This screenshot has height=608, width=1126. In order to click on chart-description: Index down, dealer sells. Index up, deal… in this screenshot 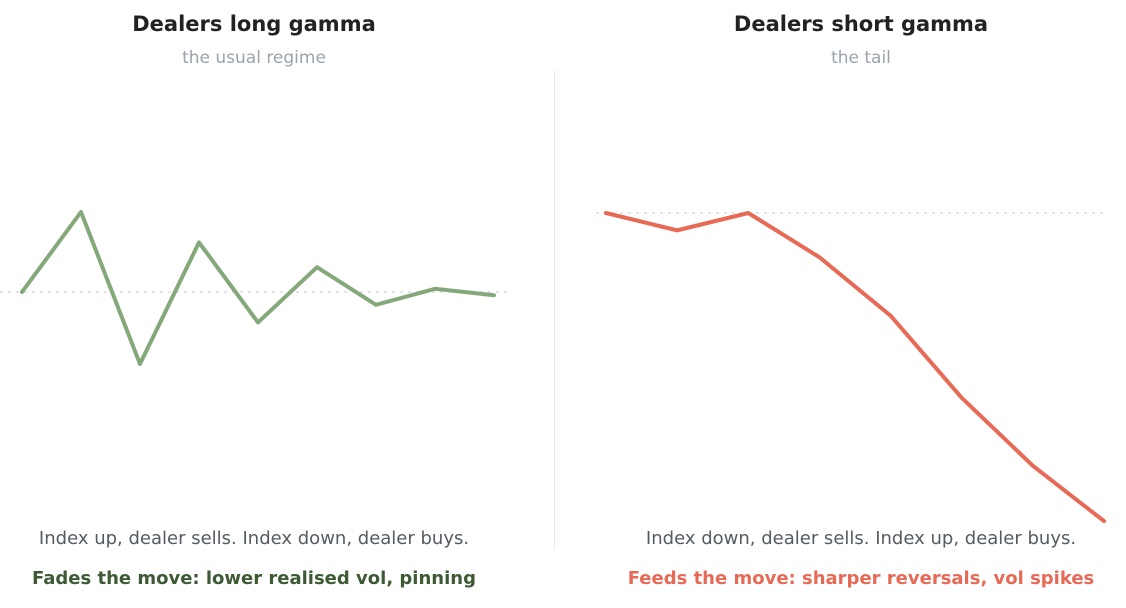, I will do `click(861, 538)`.